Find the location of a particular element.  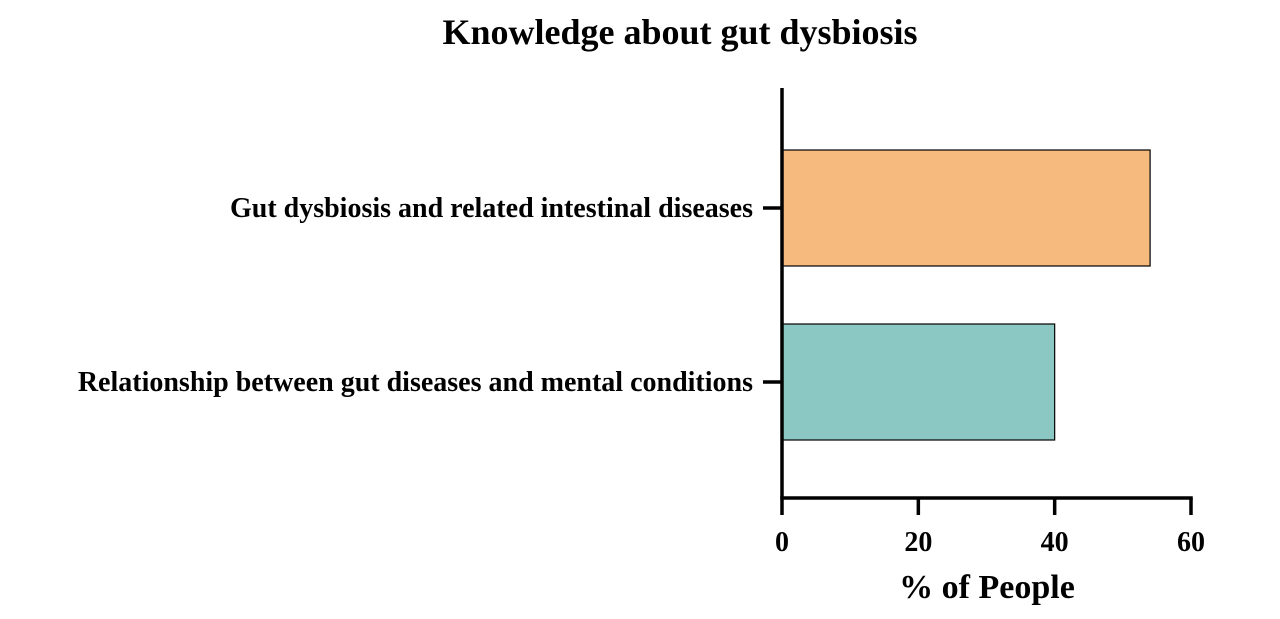

x-tick-label-60: 60 is located at coordinates (1191, 542).